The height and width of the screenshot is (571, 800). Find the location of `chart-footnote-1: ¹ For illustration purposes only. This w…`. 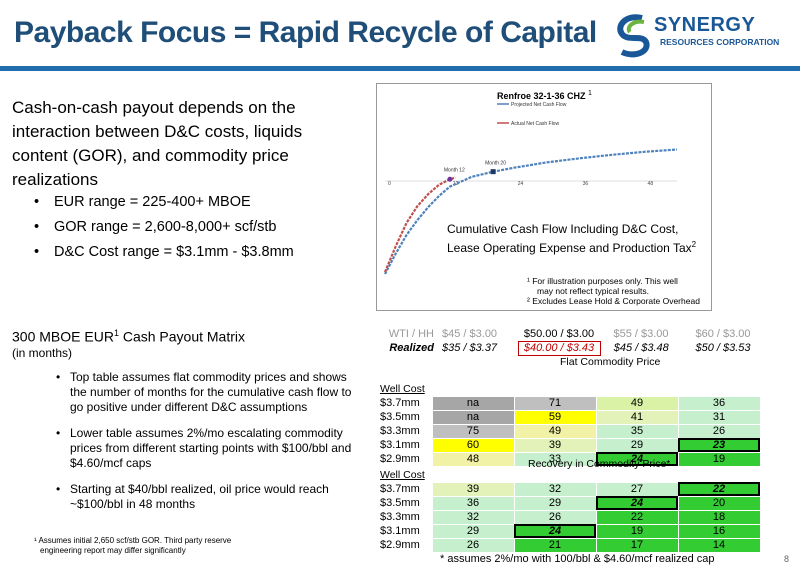

chart-footnote-1: ¹ For illustration purposes only. This w… is located at coordinates (602, 281).